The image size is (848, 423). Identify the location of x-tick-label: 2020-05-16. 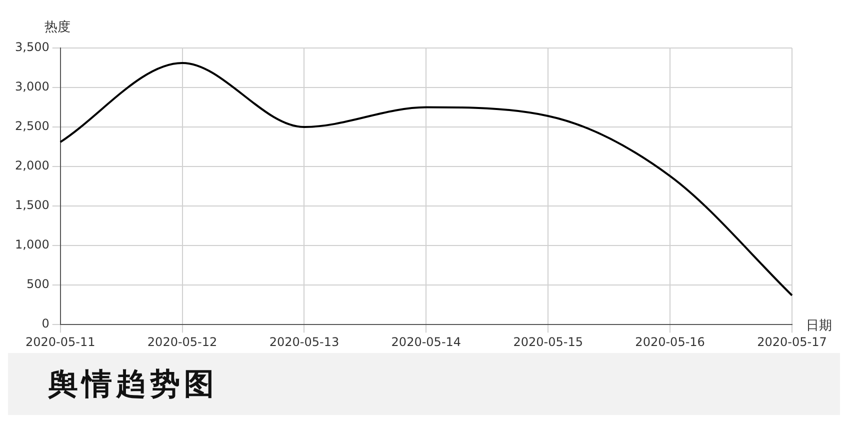
(670, 341).